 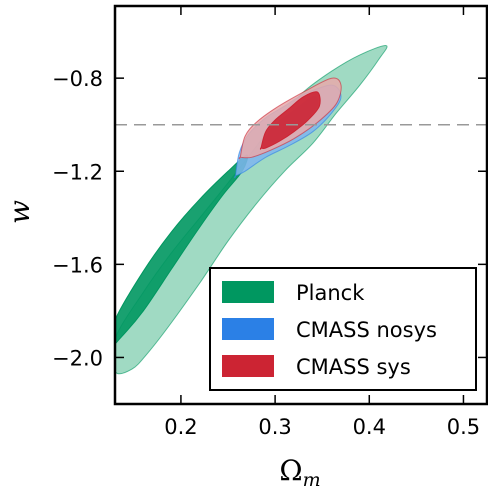 I want to click on x-axis-title: Ωm, so click(x=299, y=472).